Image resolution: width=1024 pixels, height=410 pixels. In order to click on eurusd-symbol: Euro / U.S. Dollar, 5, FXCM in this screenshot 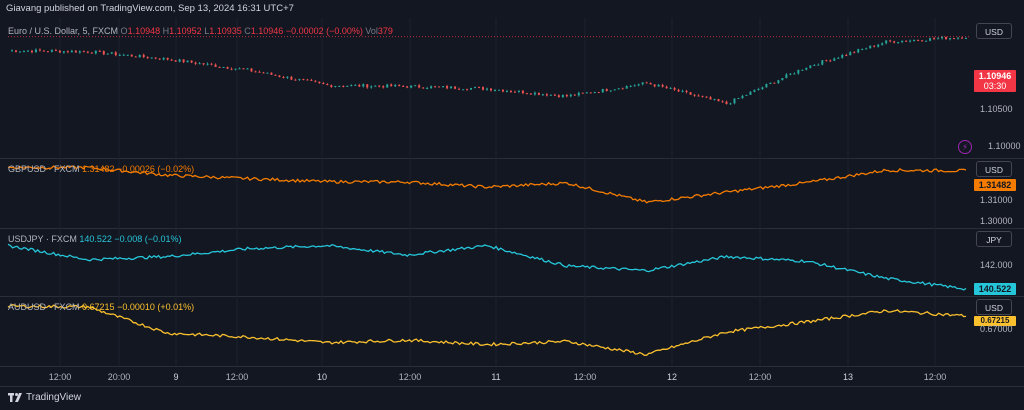, I will do `click(63, 31)`.